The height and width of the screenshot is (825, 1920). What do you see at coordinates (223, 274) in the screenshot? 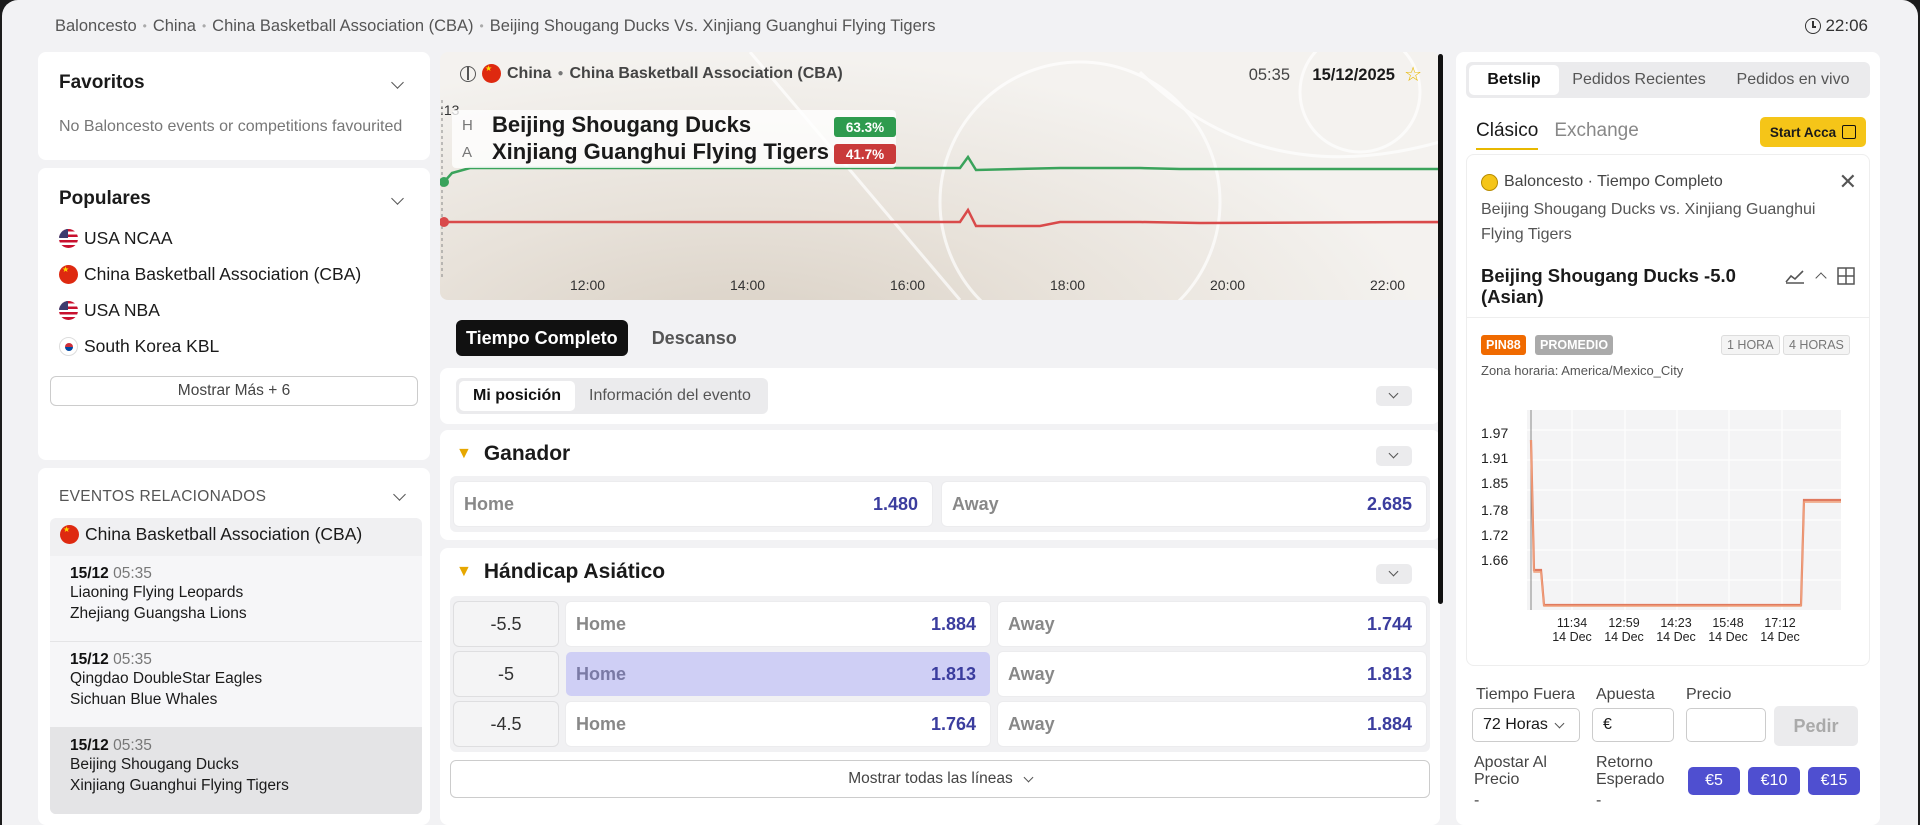
I see `popular-item-label: China Basketball Association (CBA)` at bounding box center [223, 274].